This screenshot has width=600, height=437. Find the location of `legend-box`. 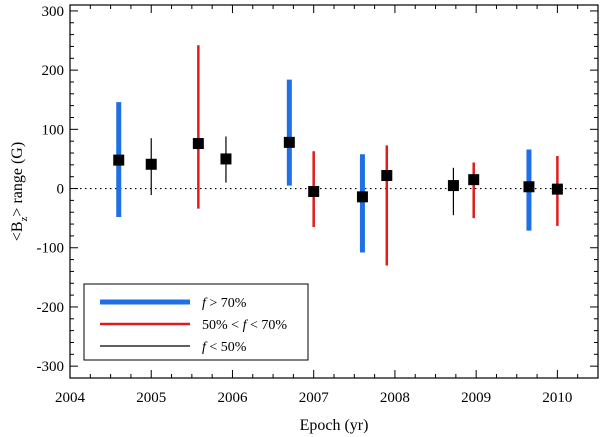

legend-box is located at coordinates (196, 322).